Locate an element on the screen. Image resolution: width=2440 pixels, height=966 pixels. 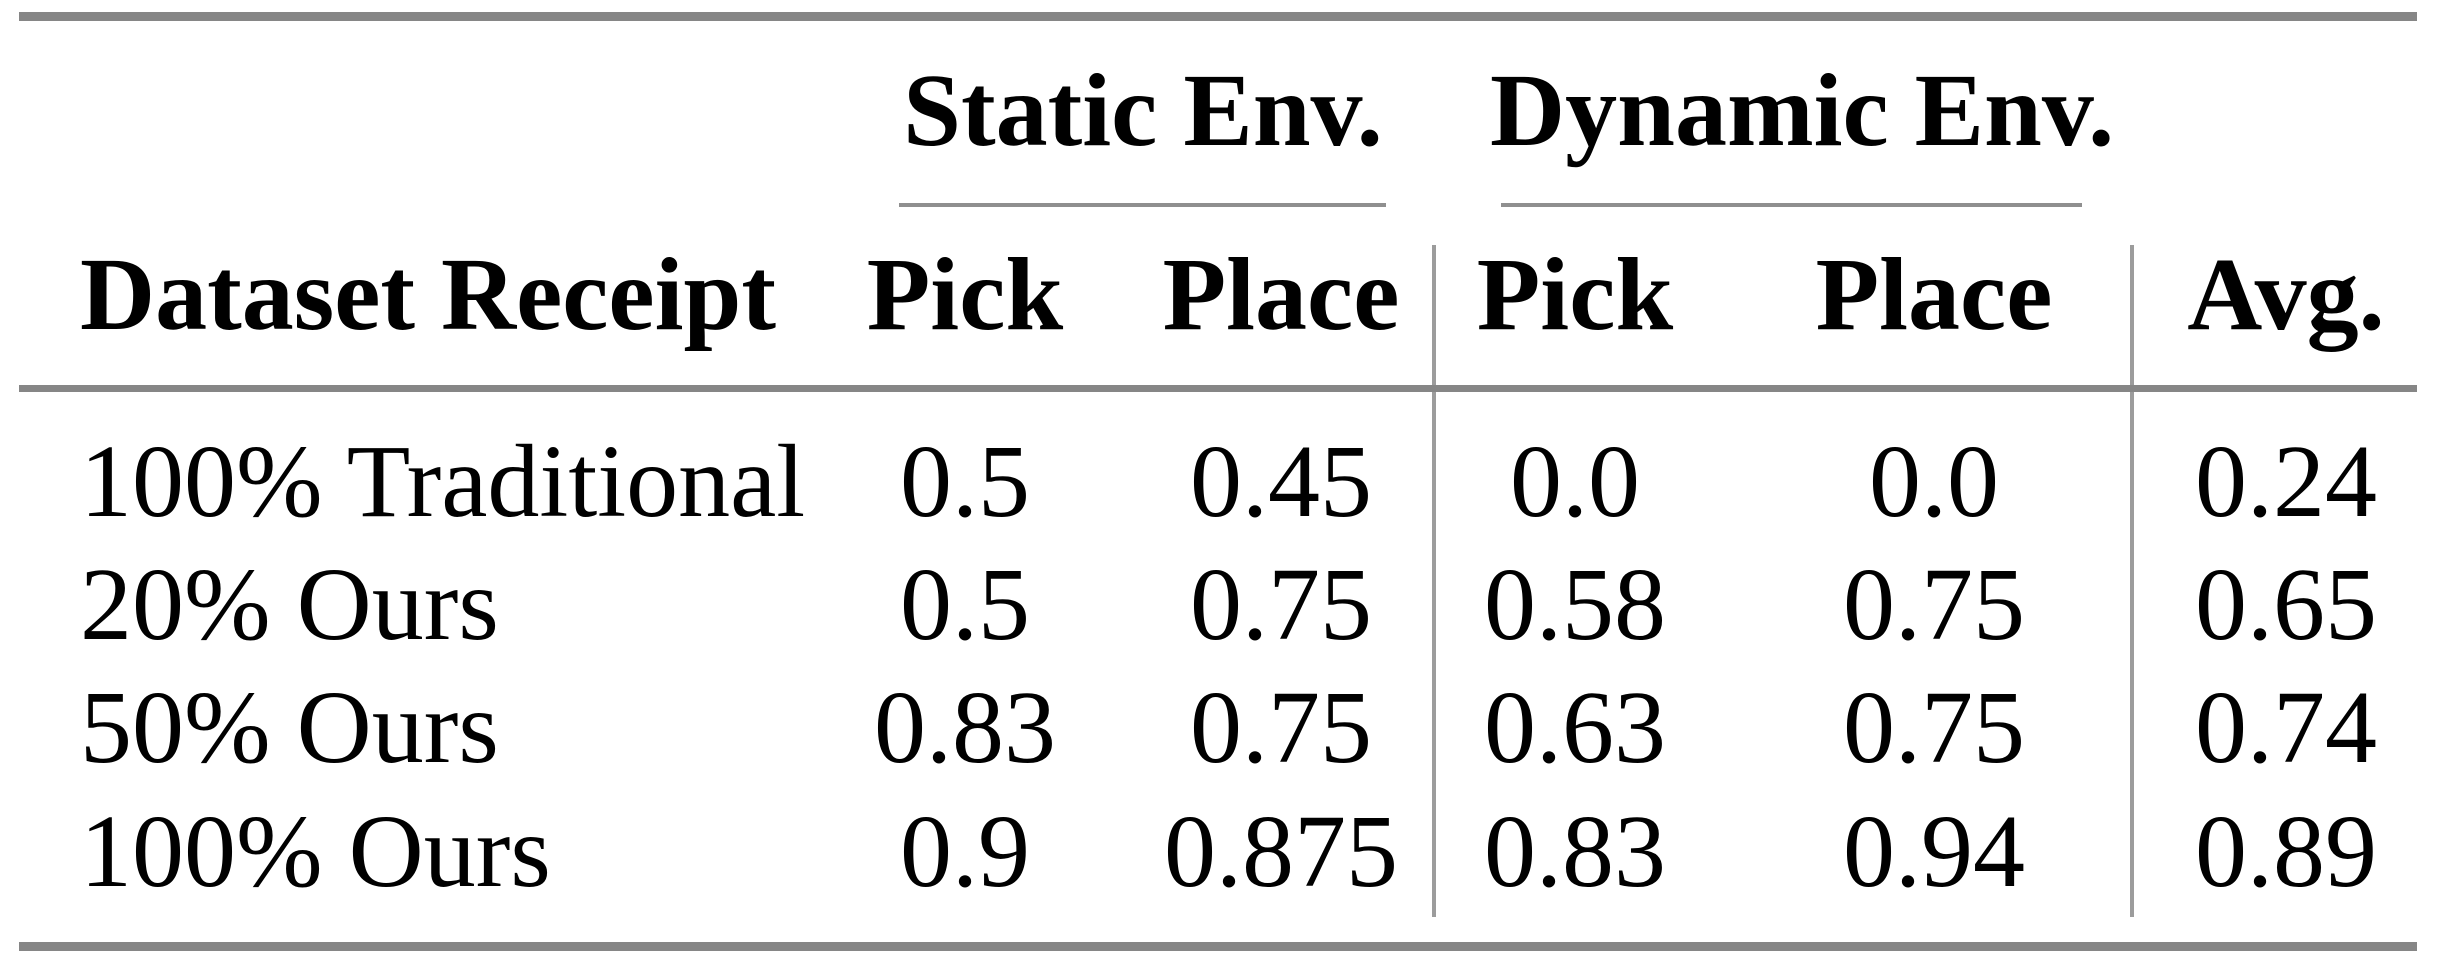
header-avg: Avg. is located at coordinates (2286, 294).